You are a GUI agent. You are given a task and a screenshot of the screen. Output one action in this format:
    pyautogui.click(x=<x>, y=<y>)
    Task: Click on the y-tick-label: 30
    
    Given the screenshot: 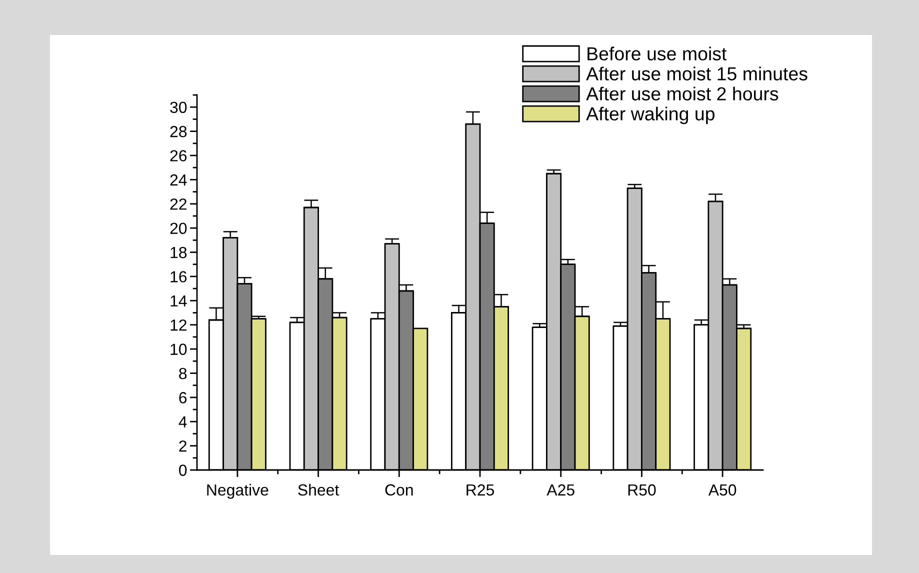 What is the action you would take?
    pyautogui.click(x=178, y=108)
    